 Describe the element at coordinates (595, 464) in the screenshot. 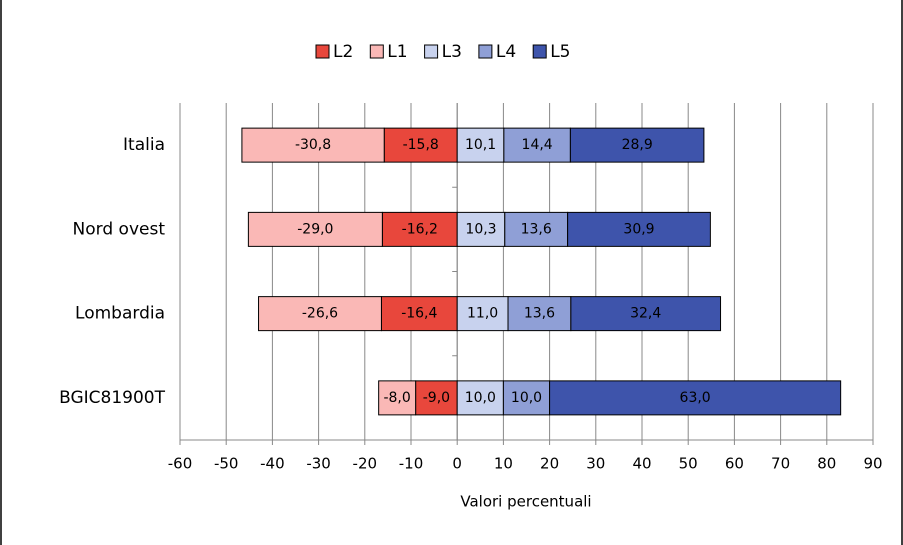

I see `x-tick-label: 30` at that location.